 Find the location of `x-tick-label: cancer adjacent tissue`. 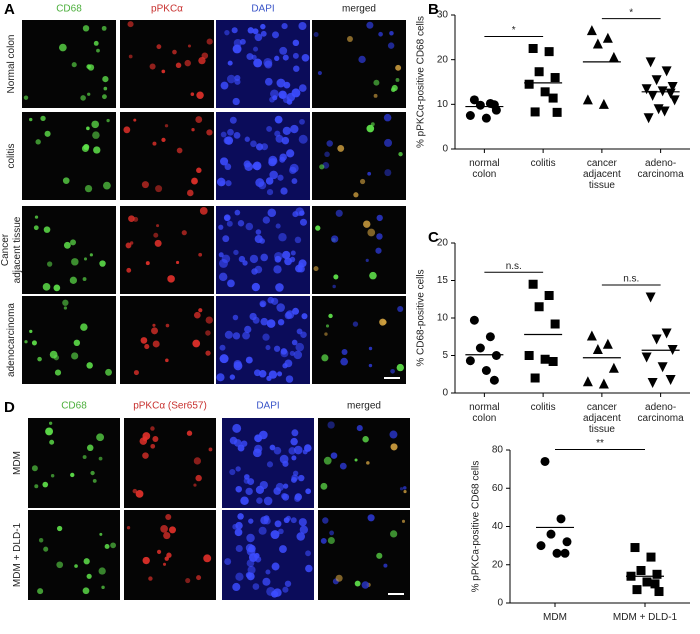

x-tick-label: cancer adjacent tissue is located at coordinates (602, 418).